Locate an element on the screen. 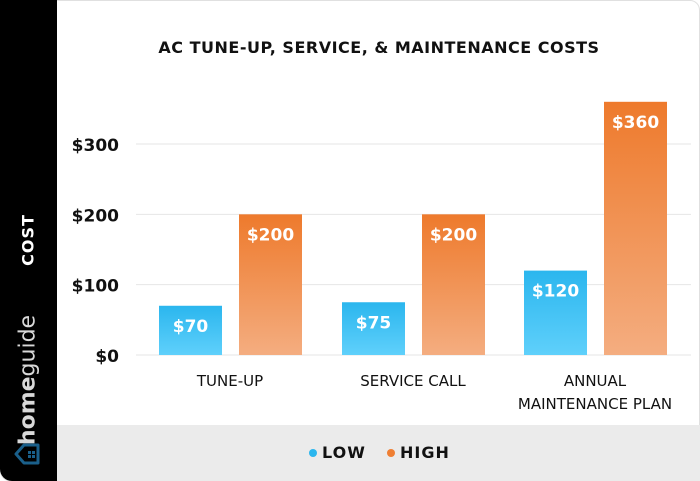  homeguide-logo: homeguide is located at coordinates (28, 380).